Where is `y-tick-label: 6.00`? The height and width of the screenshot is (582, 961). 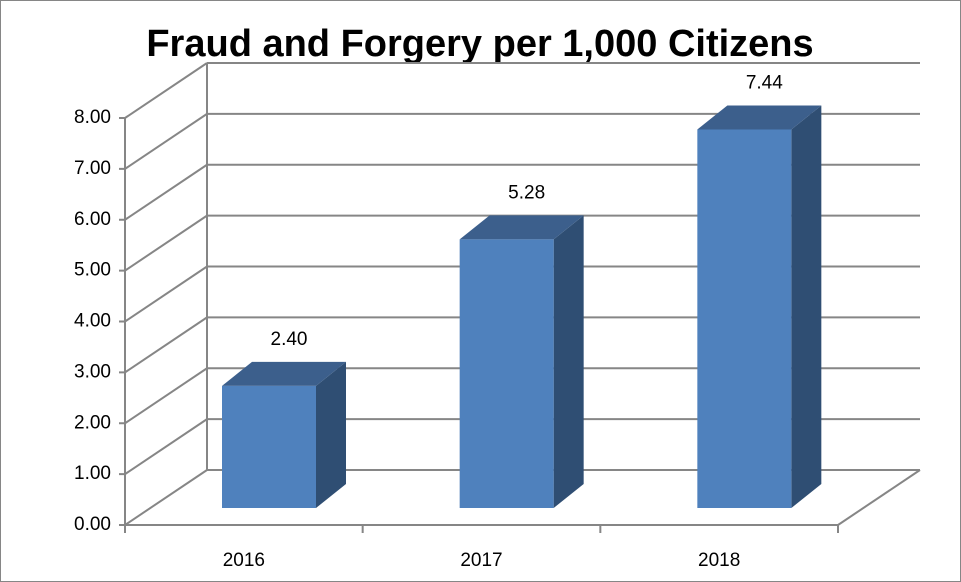
y-tick-label: 6.00 is located at coordinates (92, 219).